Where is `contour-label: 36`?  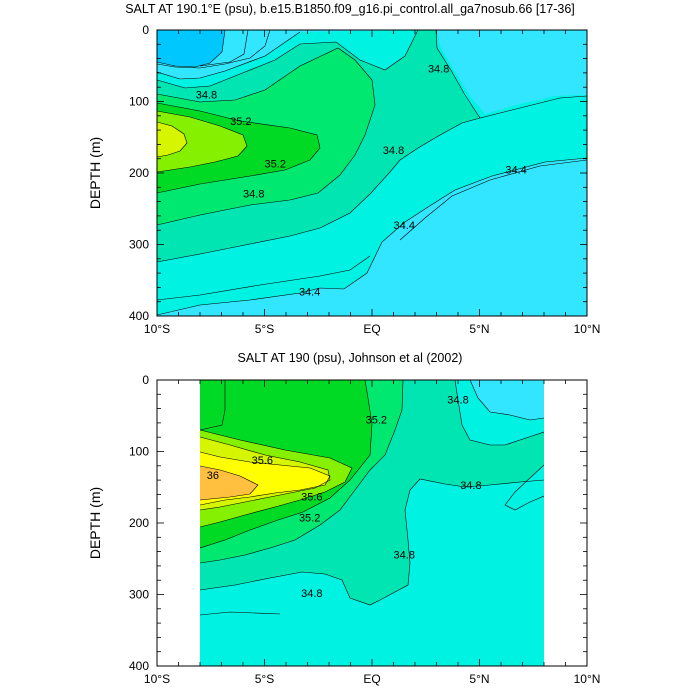
contour-label: 36 is located at coordinates (213, 476).